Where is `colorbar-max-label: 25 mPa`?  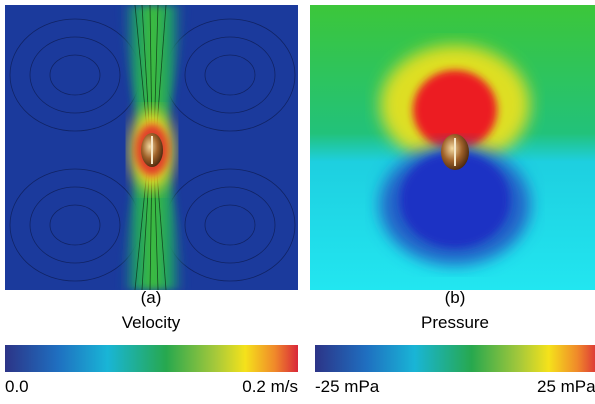
colorbar-max-label: 25 mPa is located at coordinates (566, 386).